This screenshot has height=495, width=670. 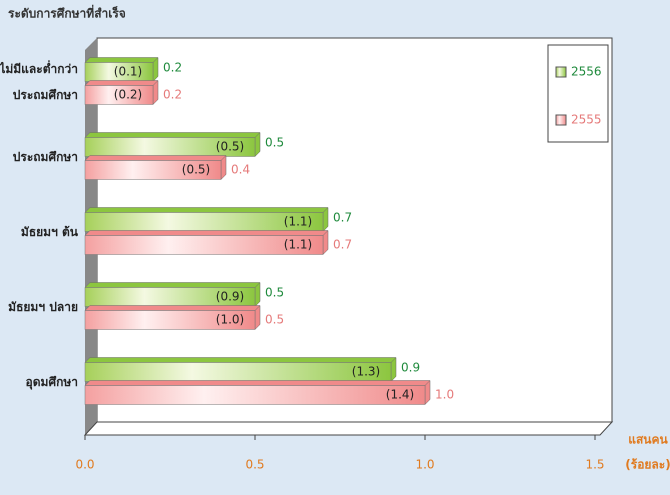 I want to click on percent-label: (1.4), so click(x=400, y=395).